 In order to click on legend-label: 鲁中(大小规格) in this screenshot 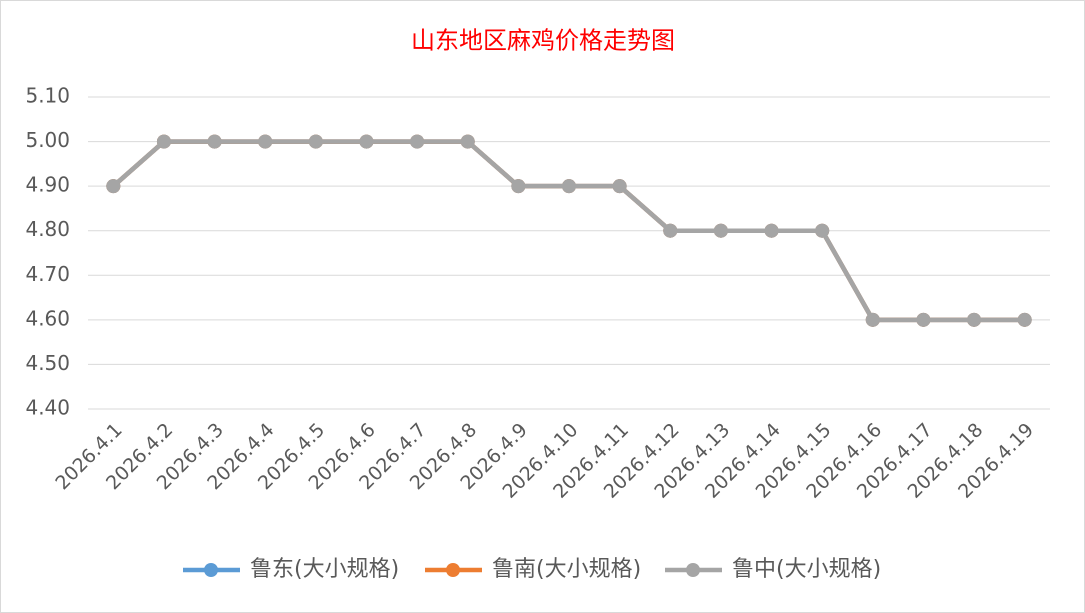, I will do `click(806, 569)`.